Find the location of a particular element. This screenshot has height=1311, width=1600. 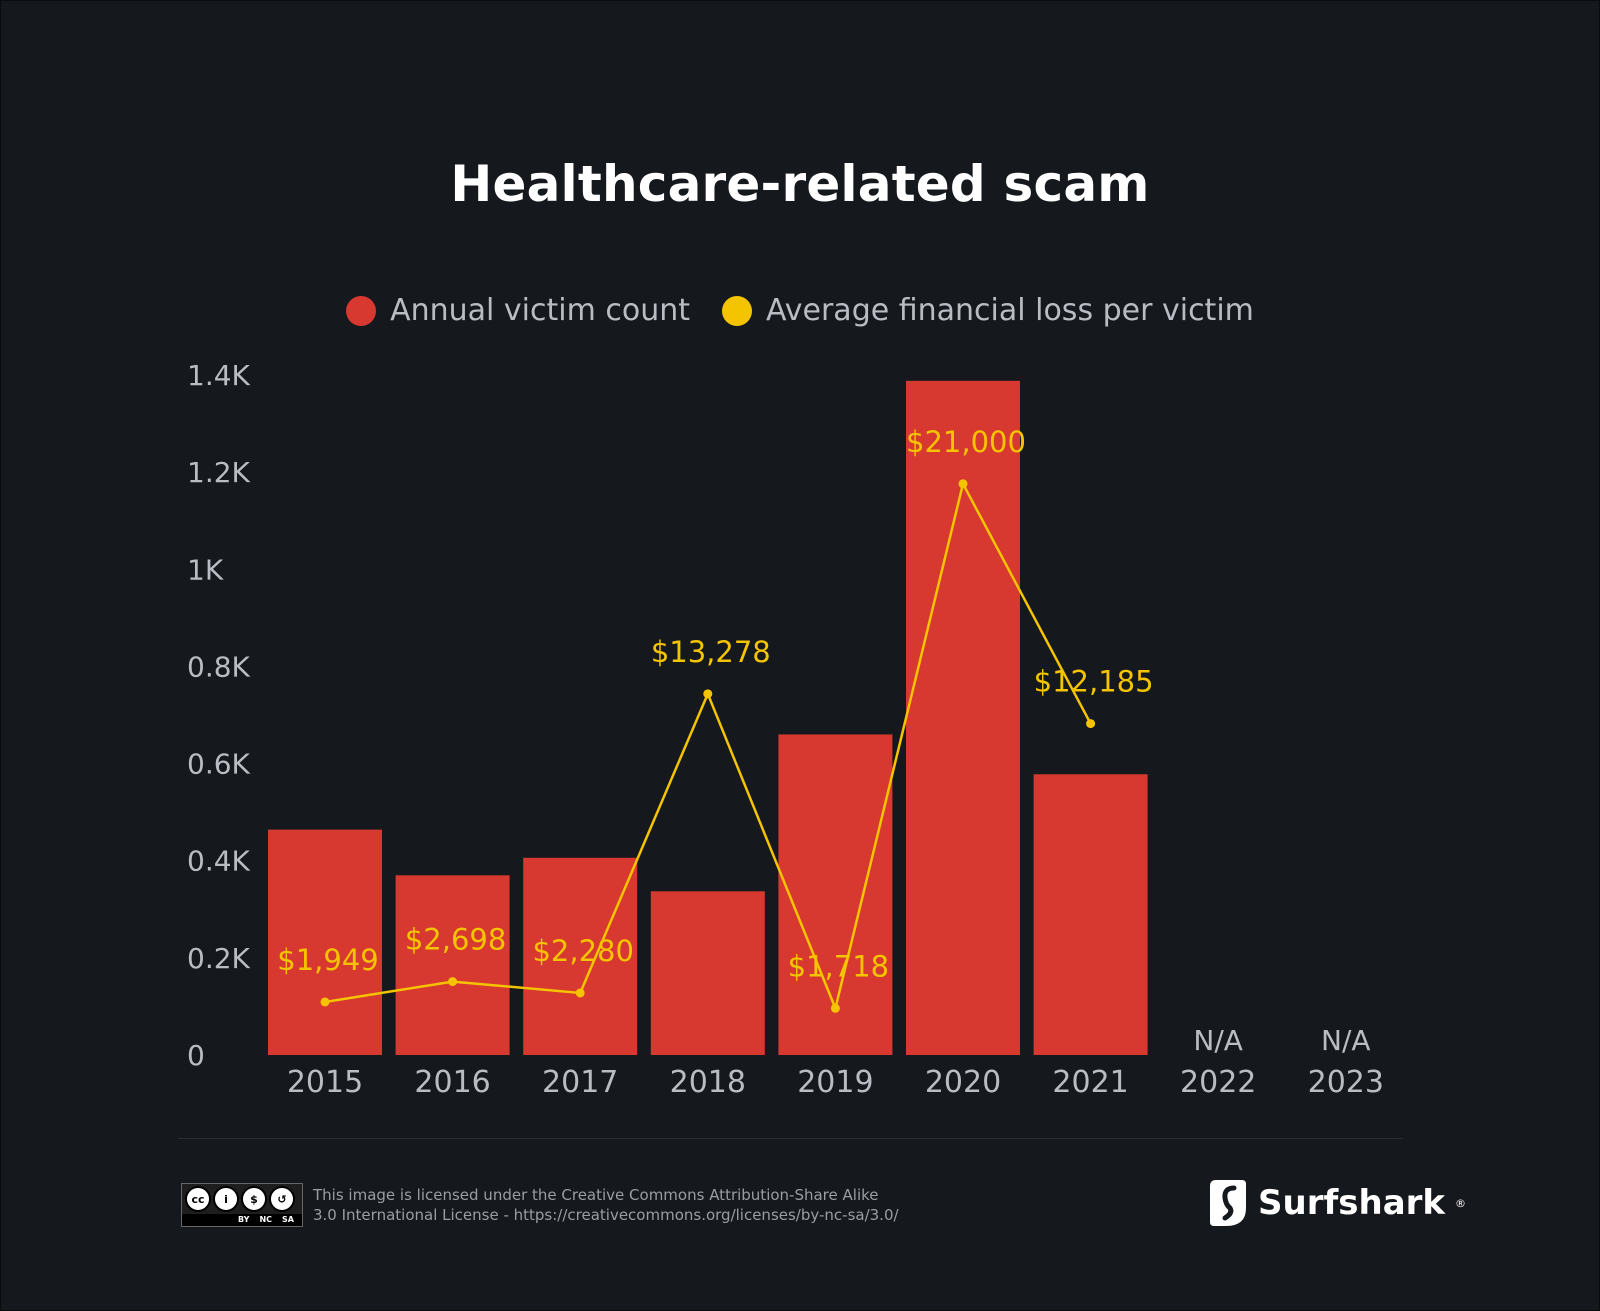

surfshark-logo-icon is located at coordinates (1228, 1203).